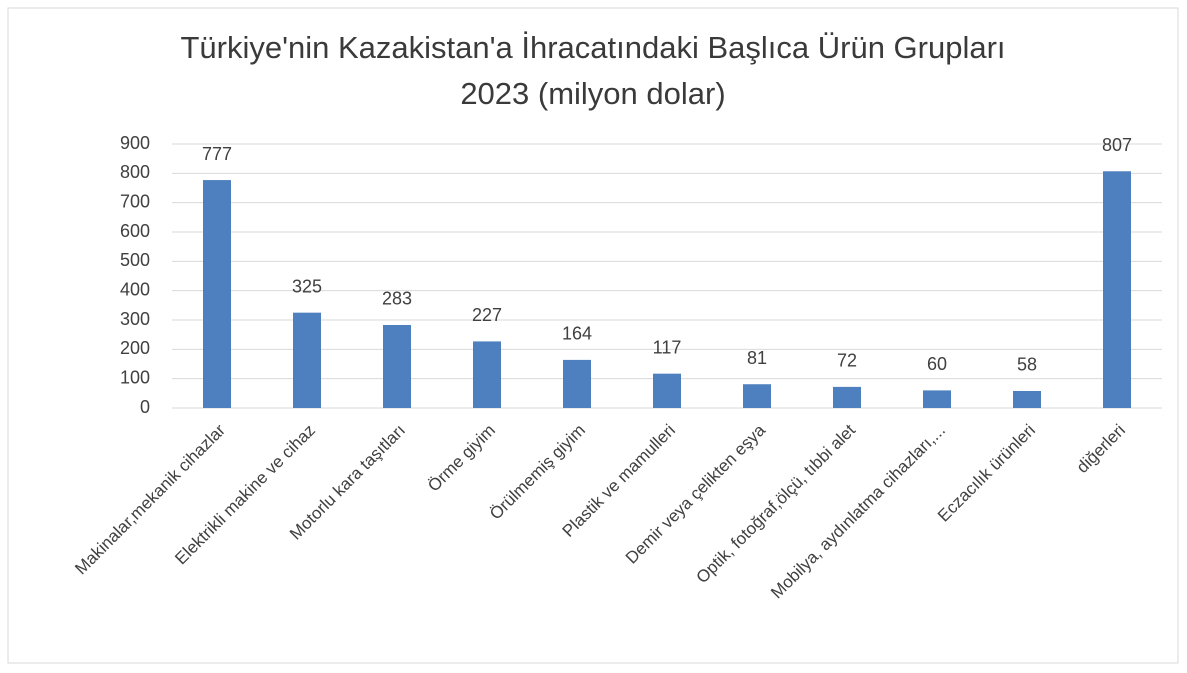 The image size is (1187, 673). I want to click on data-label: 283, so click(397, 299).